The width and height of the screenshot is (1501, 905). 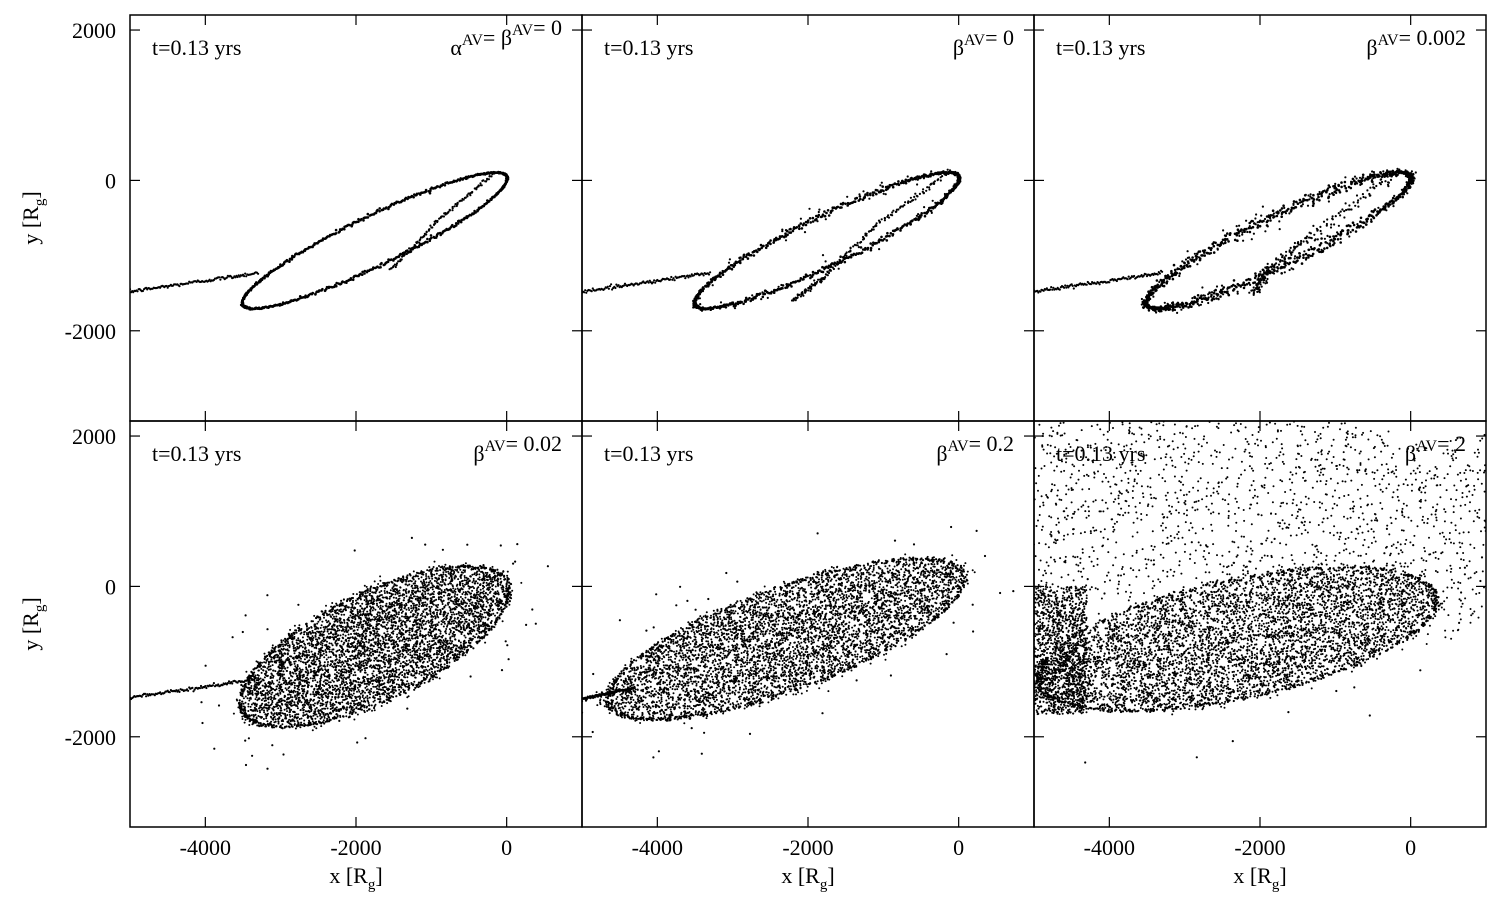 What do you see at coordinates (974, 40) in the screenshot?
I see `param-sup: AV` at bounding box center [974, 40].